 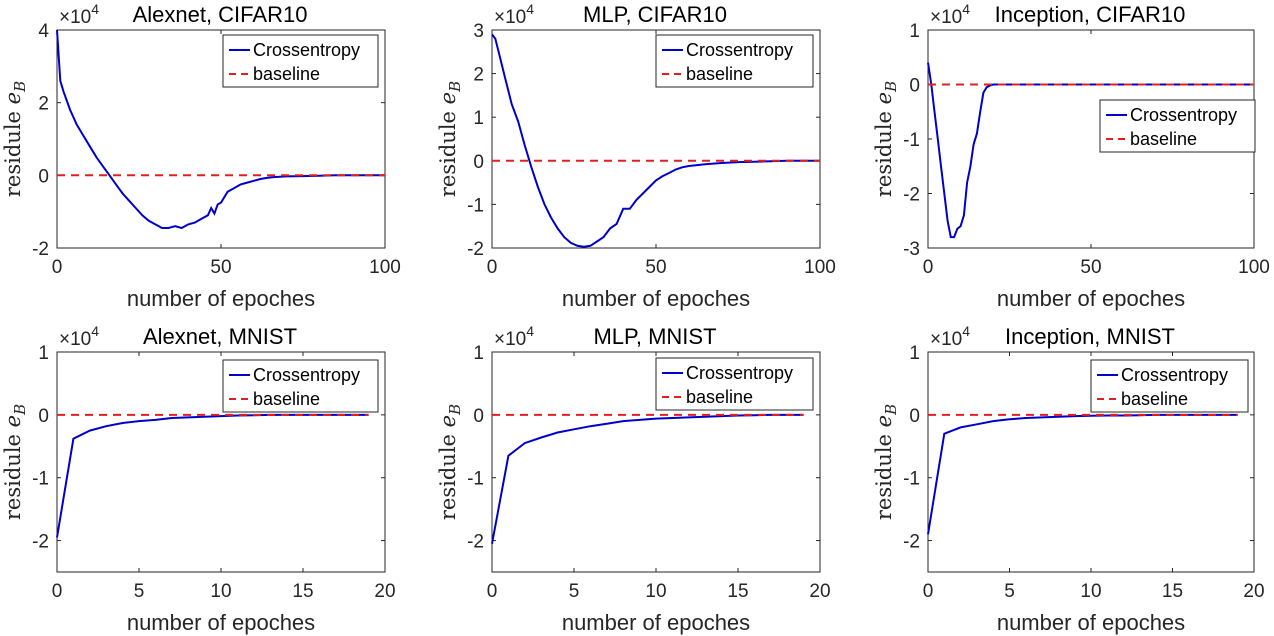 I want to click on chart-title: Alexnet, MNIST, so click(x=220, y=336).